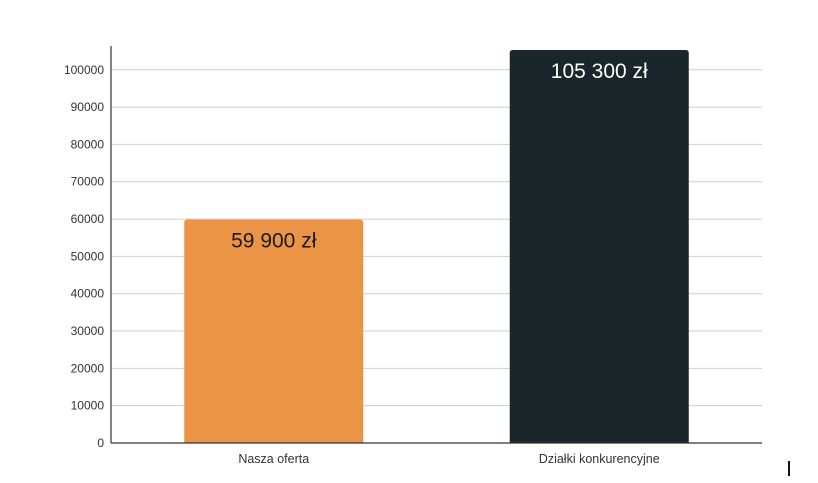 This screenshot has width=818, height=483. What do you see at coordinates (88, 144) in the screenshot?
I see `y-tick-label: 80000` at bounding box center [88, 144].